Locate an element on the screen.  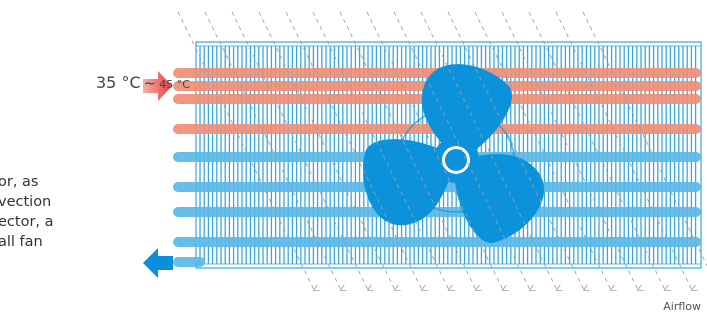
fan-ring is located at coordinates (456, 160).